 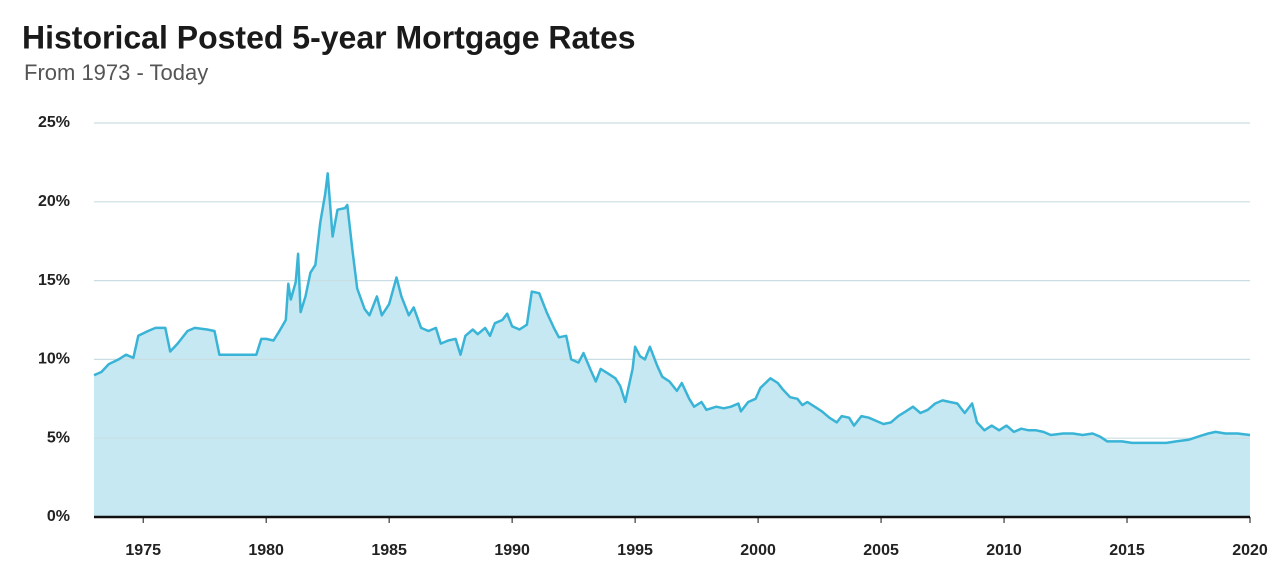 What do you see at coordinates (758, 550) in the screenshot?
I see `x-tick-label: 2000` at bounding box center [758, 550].